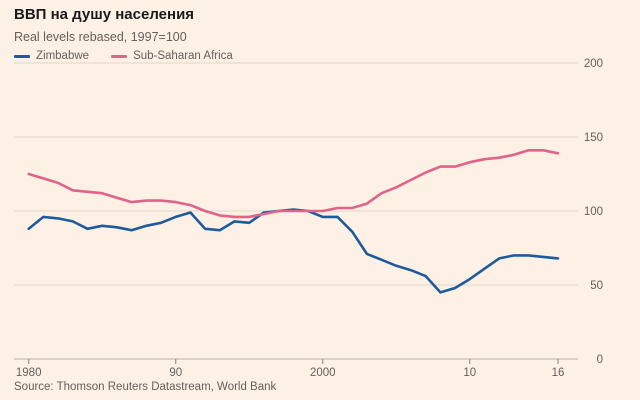 This screenshot has width=640, height=400. I want to click on legend-swatch-sub-saharan-africa, so click(119, 56).